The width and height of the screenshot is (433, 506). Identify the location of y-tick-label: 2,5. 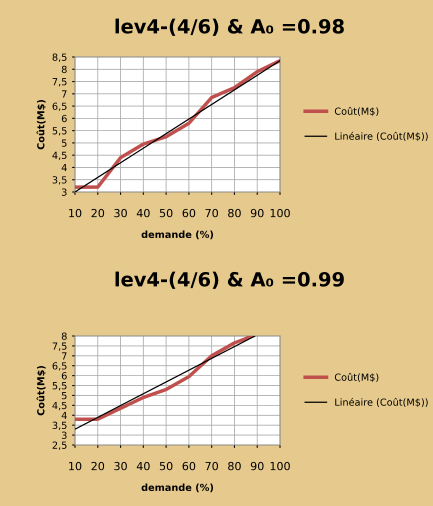
(59, 445).